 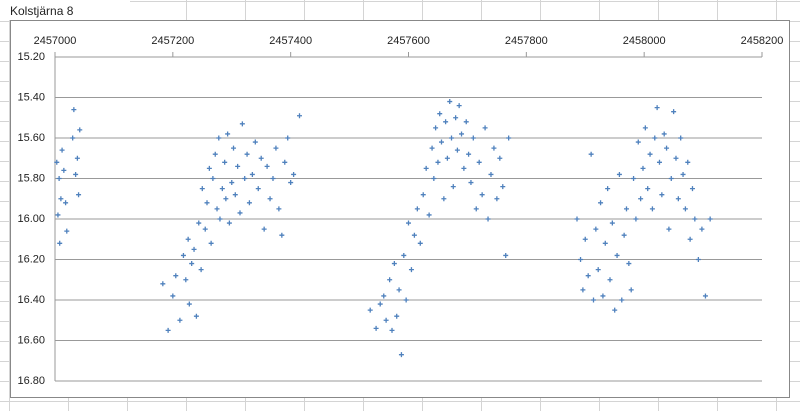 I want to click on title-cell, so click(x=65, y=10).